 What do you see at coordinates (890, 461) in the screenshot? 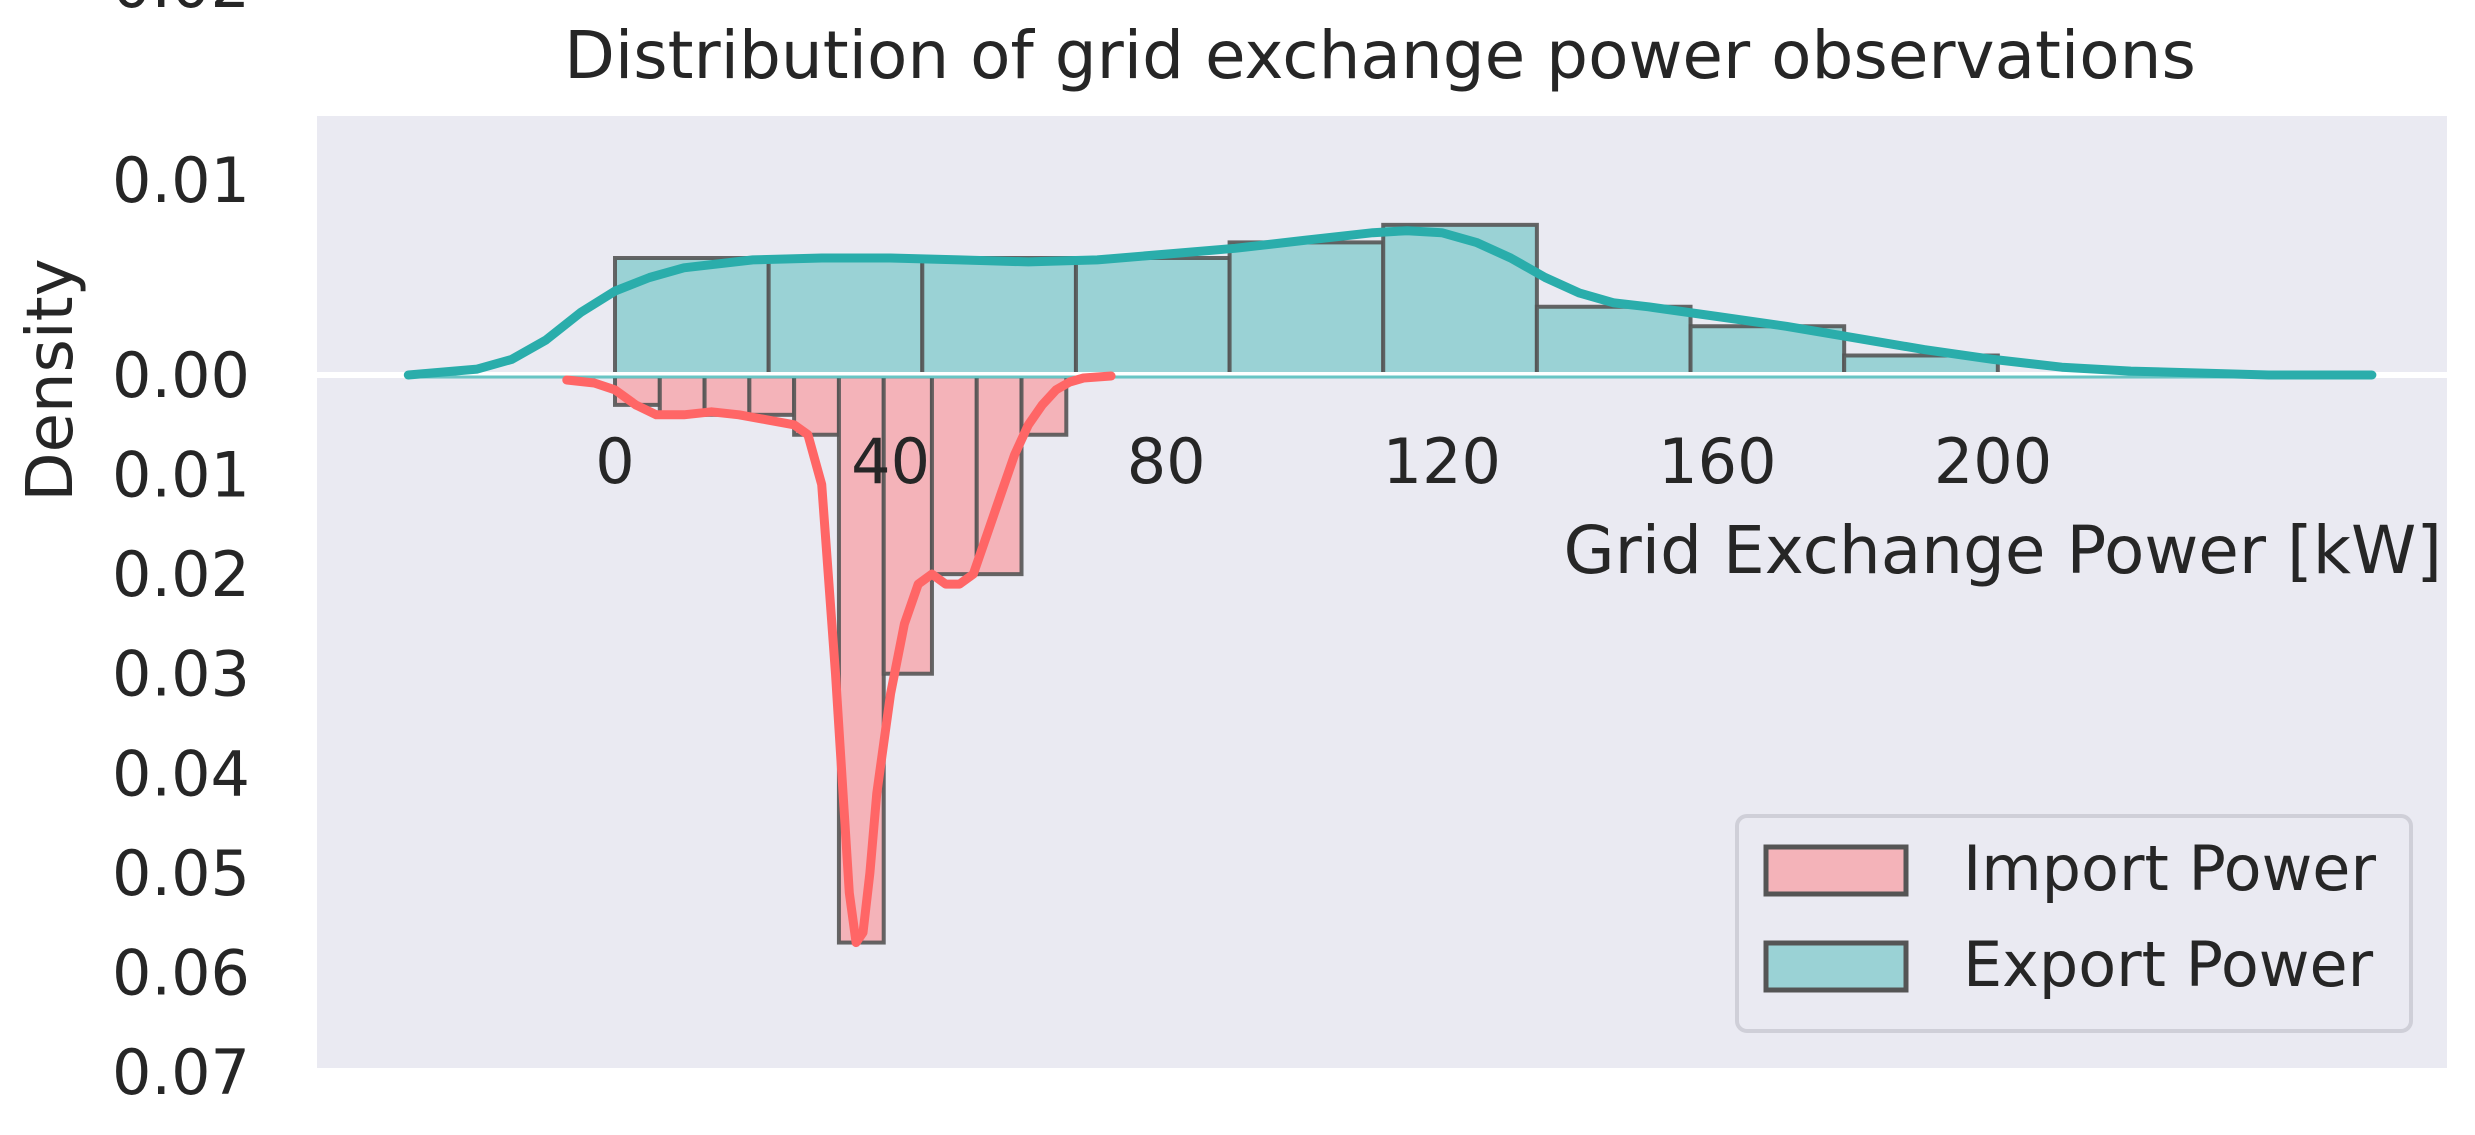
I see `x-tick-label: 40` at bounding box center [890, 461].